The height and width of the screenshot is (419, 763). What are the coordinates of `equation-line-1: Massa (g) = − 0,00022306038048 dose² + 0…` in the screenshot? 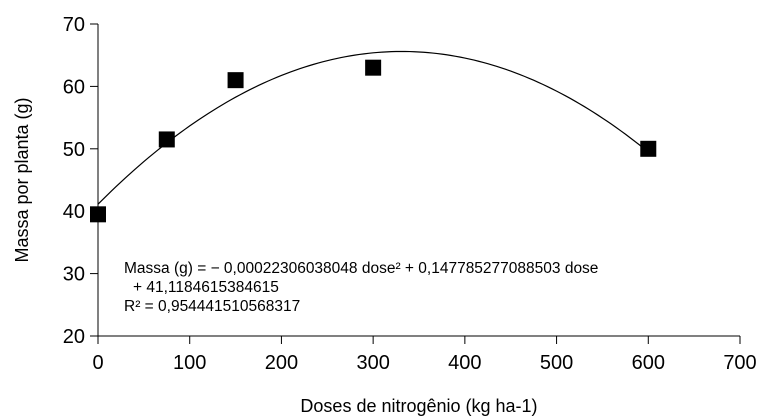 It's located at (361, 268).